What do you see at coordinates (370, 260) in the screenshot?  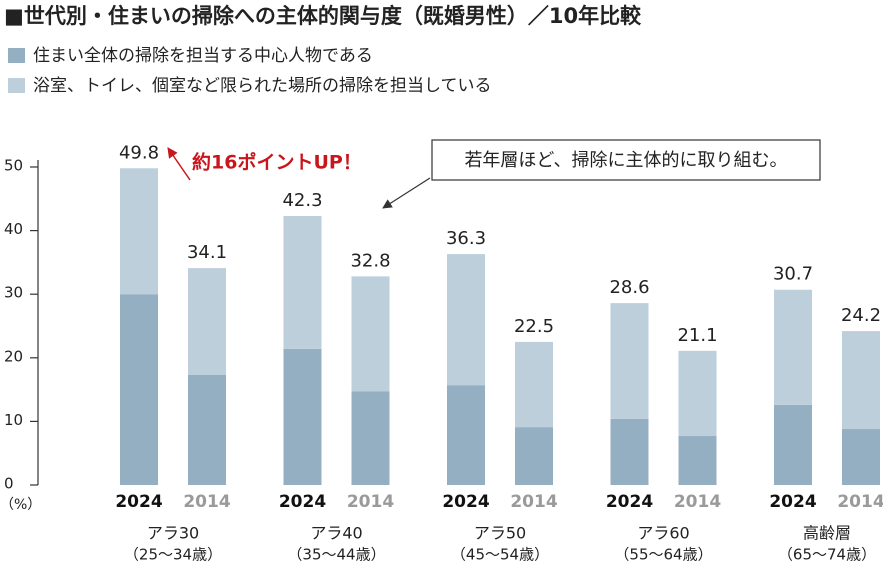 I see `value-label: 32.8` at bounding box center [370, 260].